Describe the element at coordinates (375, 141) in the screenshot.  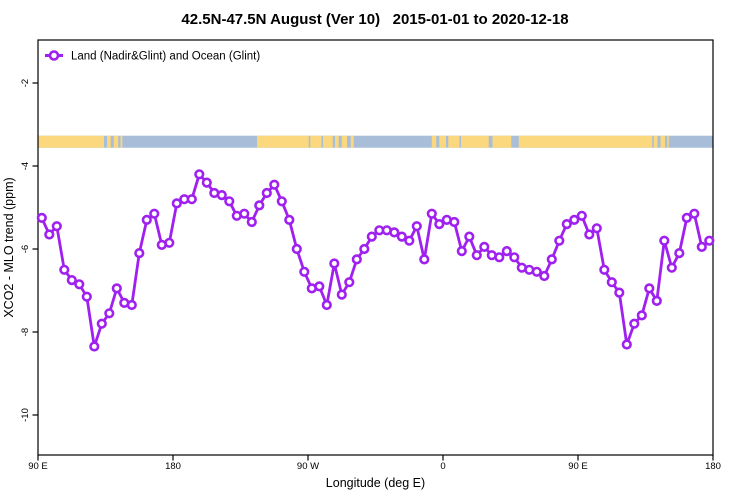
I see `land-ocean-map-band` at that location.